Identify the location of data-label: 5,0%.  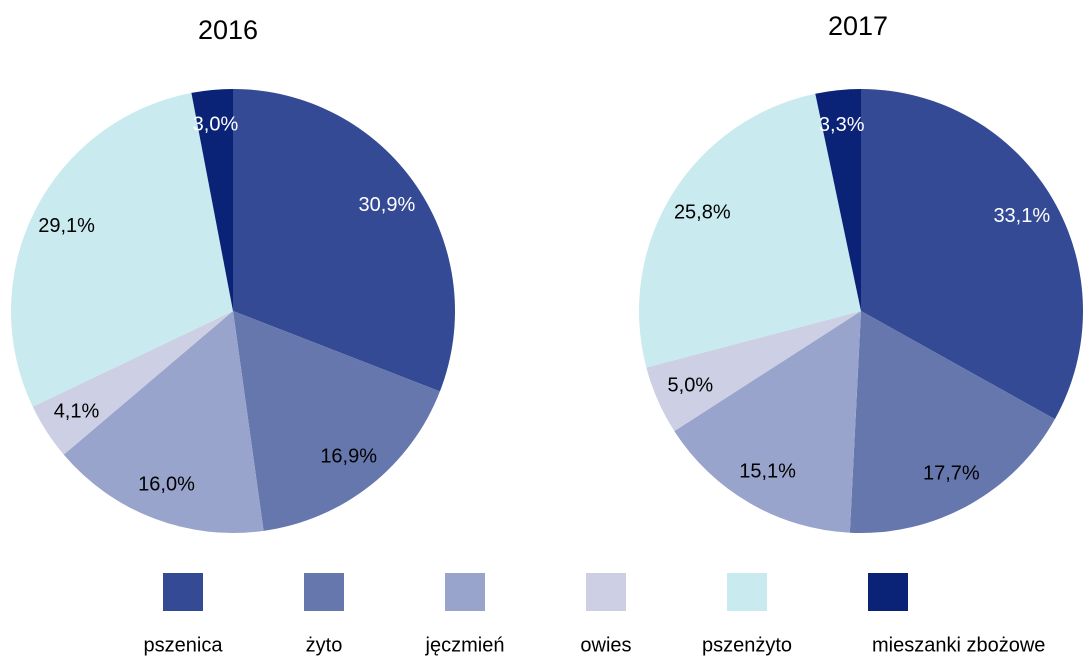
(691, 385).